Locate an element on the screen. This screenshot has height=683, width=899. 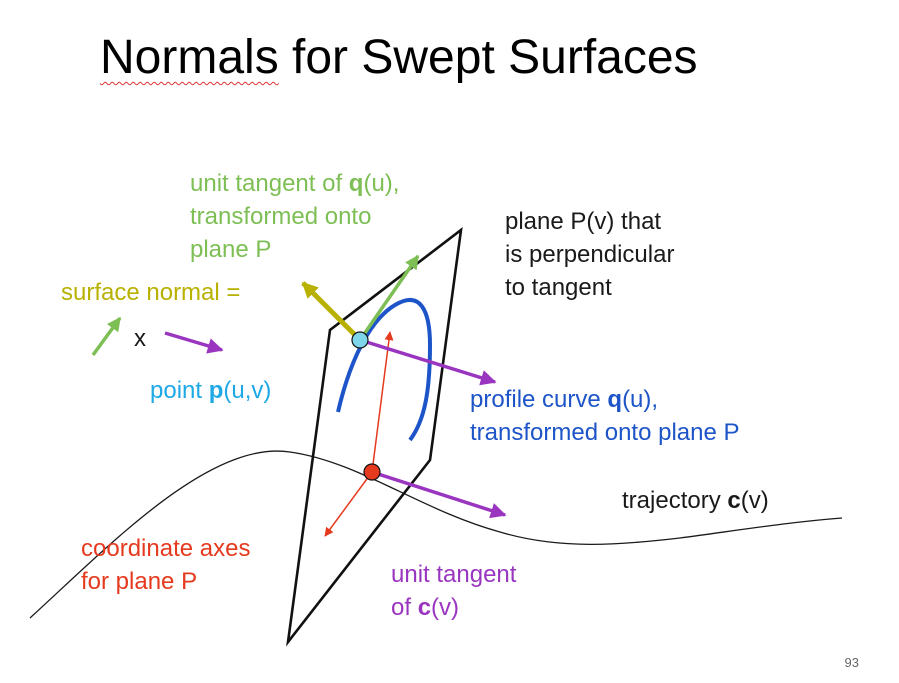
trajectory-point is located at coordinates (372, 472).